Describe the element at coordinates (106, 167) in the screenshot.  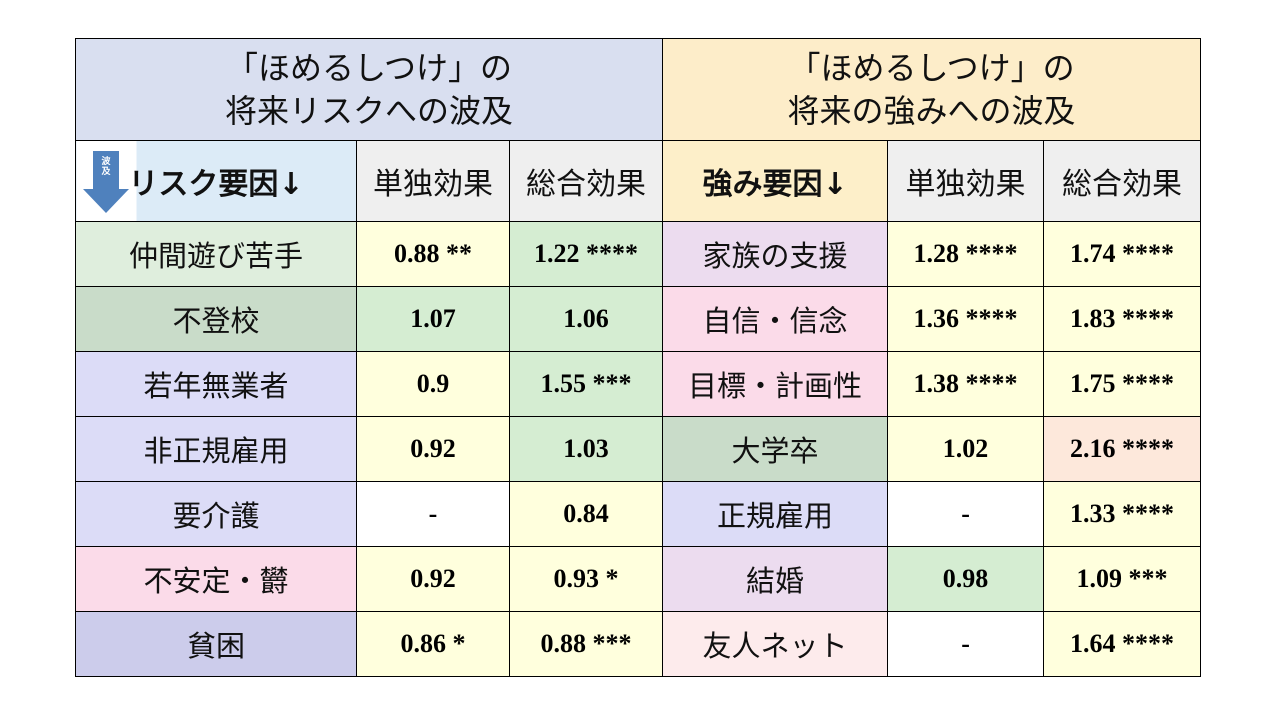
I see `arrow-label: 波及` at that location.